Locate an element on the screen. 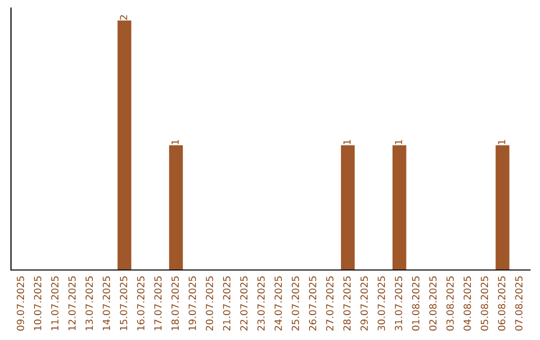  x-tick-label: 23.07.2025 is located at coordinates (261, 303).